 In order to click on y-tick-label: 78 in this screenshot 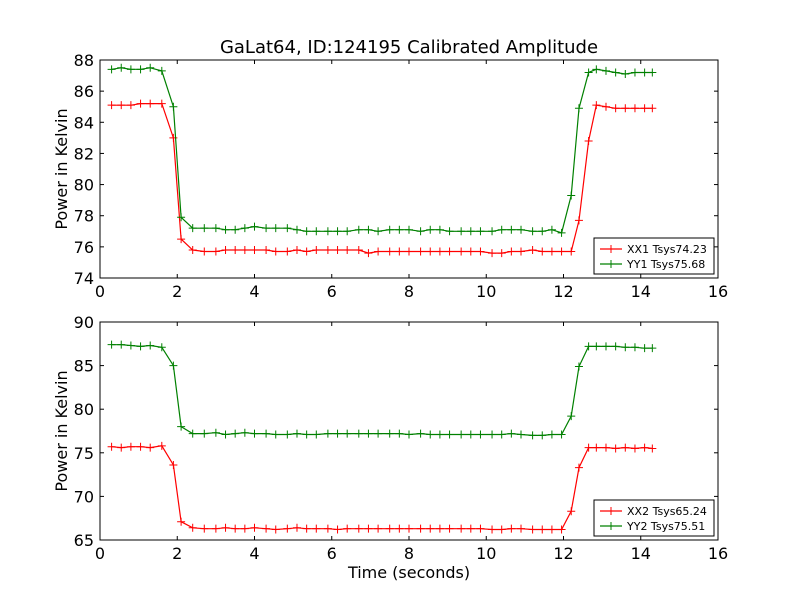, I will do `click(84, 216)`.